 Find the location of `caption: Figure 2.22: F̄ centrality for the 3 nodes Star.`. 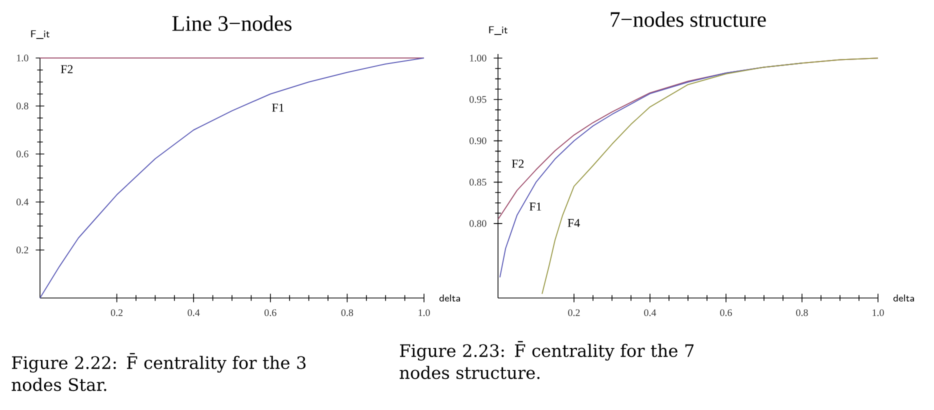

caption: Figure 2.22: F̄ centrality for the 3 nodes Star. is located at coordinates (159, 372).